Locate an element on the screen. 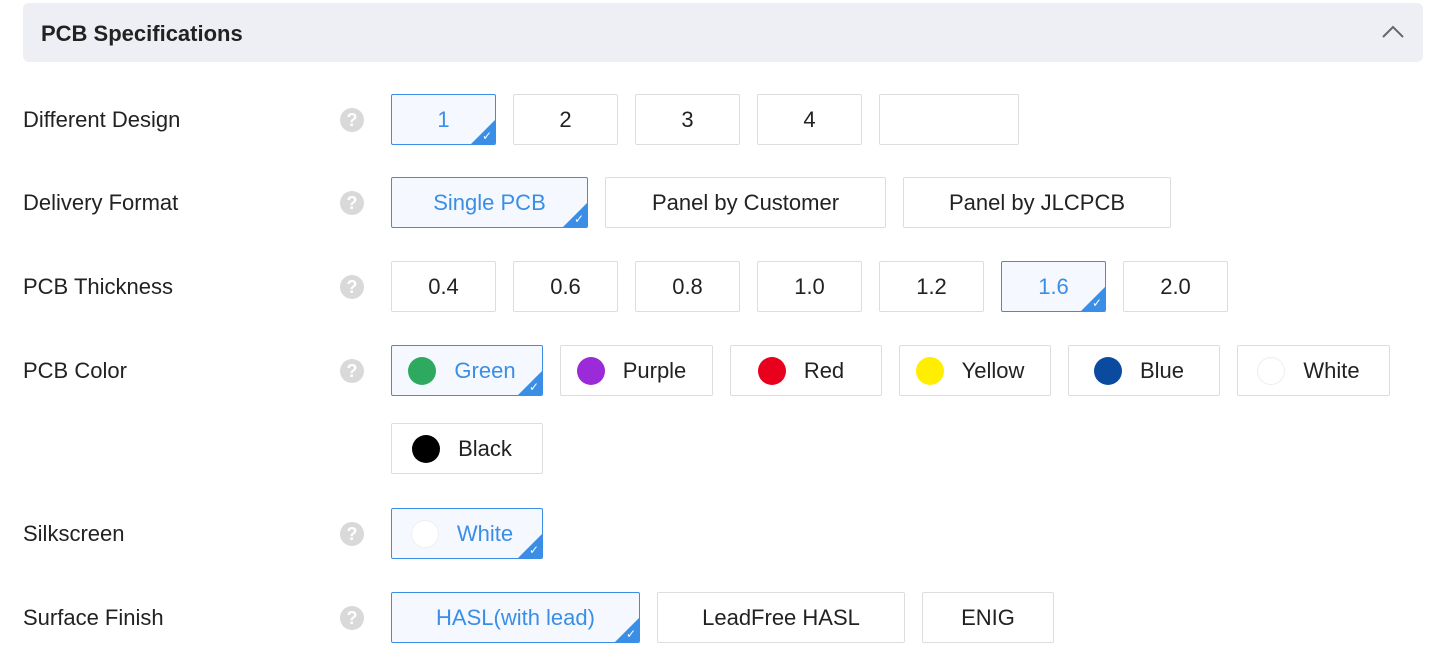 The image size is (1442, 657). option-label: 1.0 is located at coordinates (809, 286).